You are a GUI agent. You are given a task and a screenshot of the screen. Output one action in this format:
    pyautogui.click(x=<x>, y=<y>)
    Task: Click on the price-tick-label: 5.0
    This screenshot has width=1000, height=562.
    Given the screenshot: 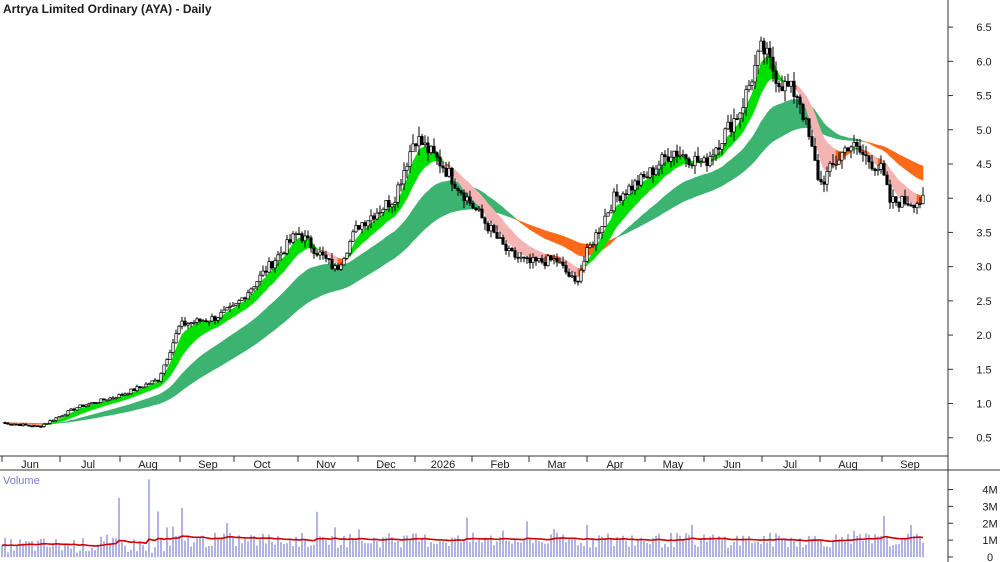 What is the action you would take?
    pyautogui.click(x=983, y=131)
    